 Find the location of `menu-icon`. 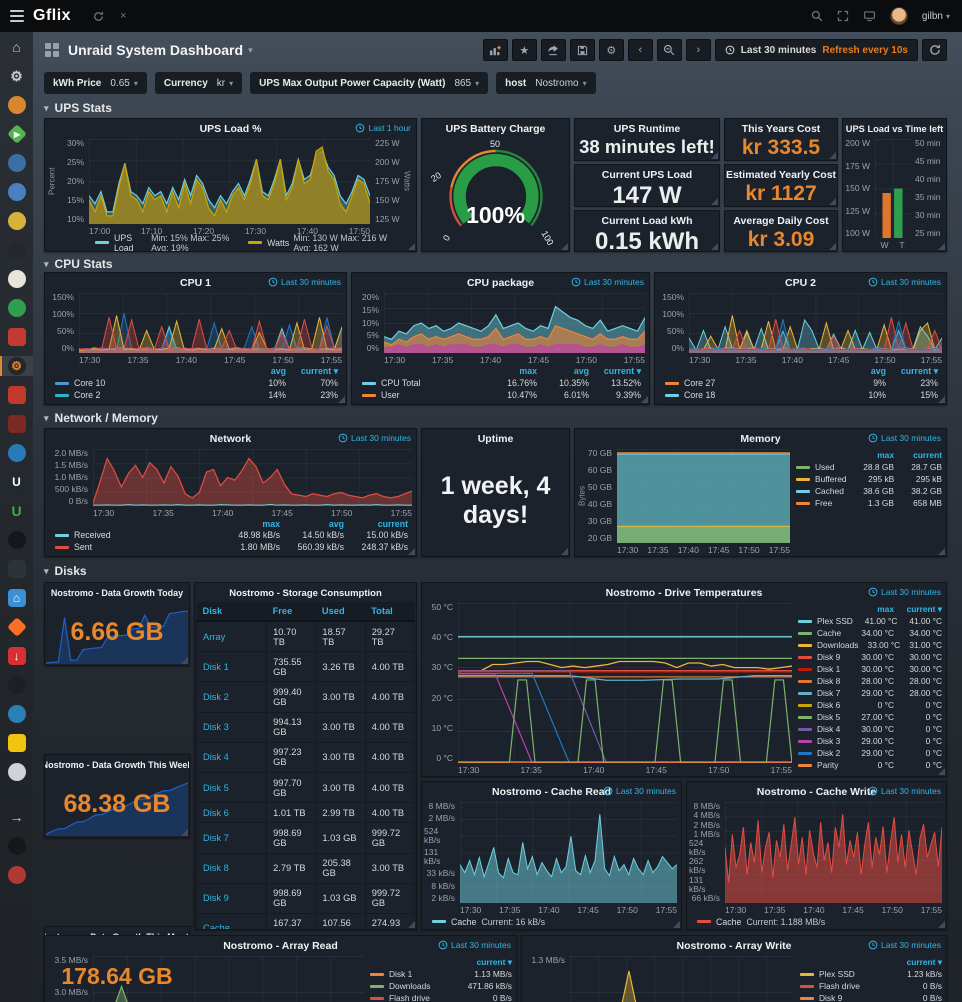

menu-icon is located at coordinates (16, 16).